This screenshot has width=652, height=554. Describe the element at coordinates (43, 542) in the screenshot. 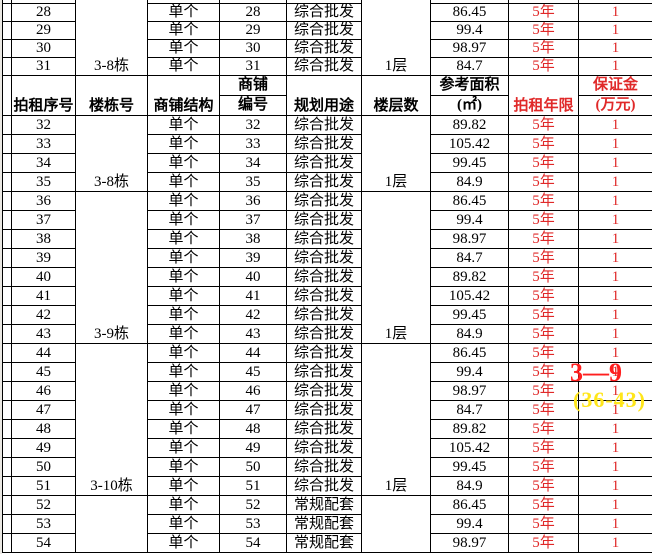

I see `seq-cell: 54` at that location.